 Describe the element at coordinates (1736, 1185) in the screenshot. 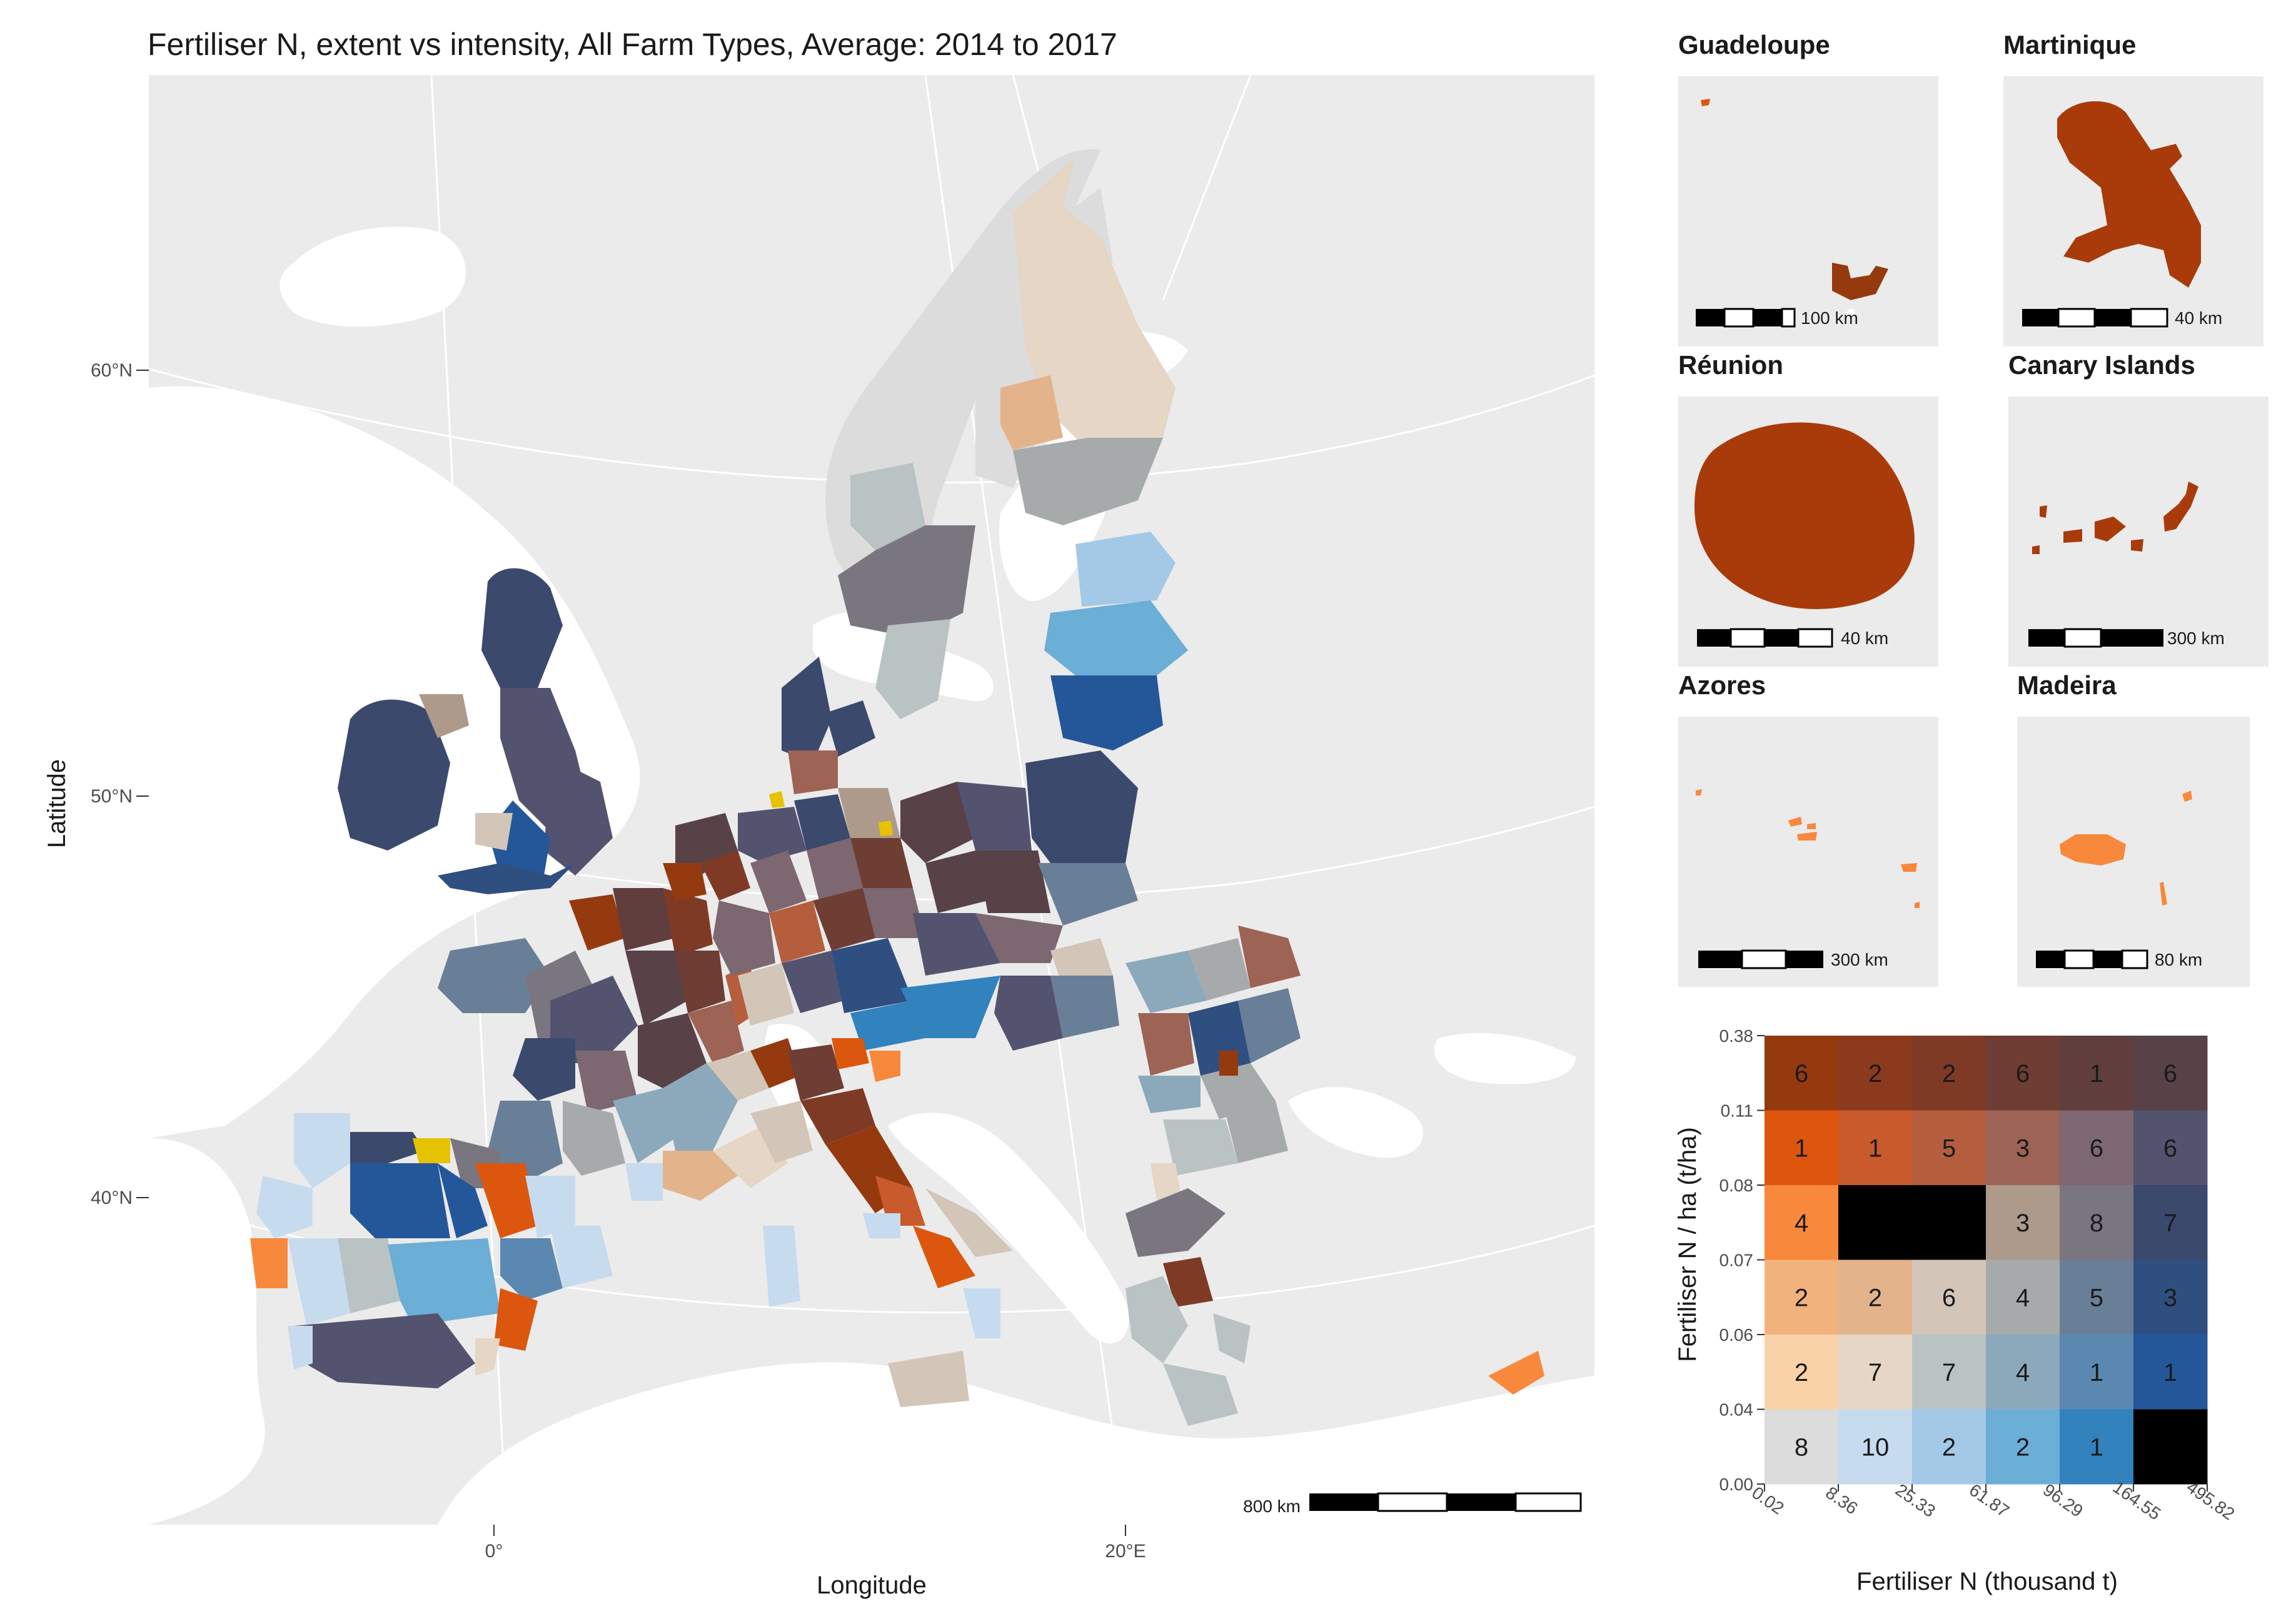

I see `legend-y-tick-label: 0.08` at that location.